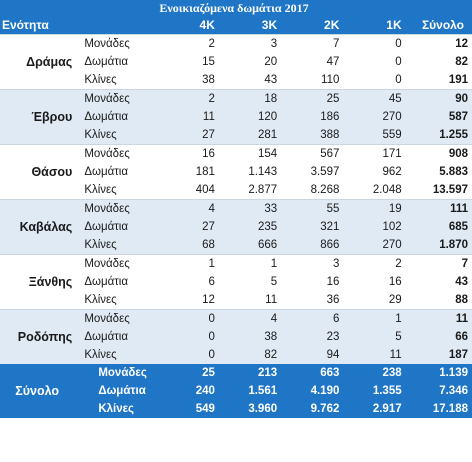 Image resolution: width=472 pixels, height=462 pixels. I want to click on cell-total: 66, so click(440, 337).